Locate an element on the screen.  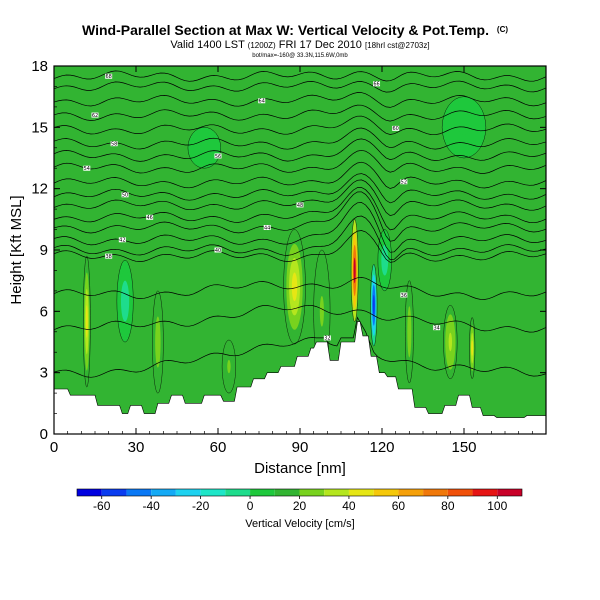
isentrope-label: 68 is located at coordinates (108, 77).